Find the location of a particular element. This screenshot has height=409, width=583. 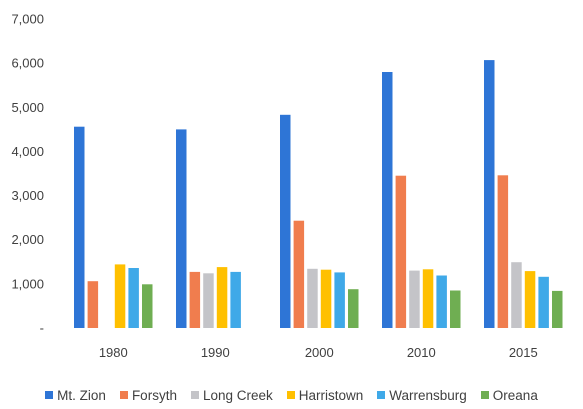

legend-label: Long Creek is located at coordinates (237, 395).